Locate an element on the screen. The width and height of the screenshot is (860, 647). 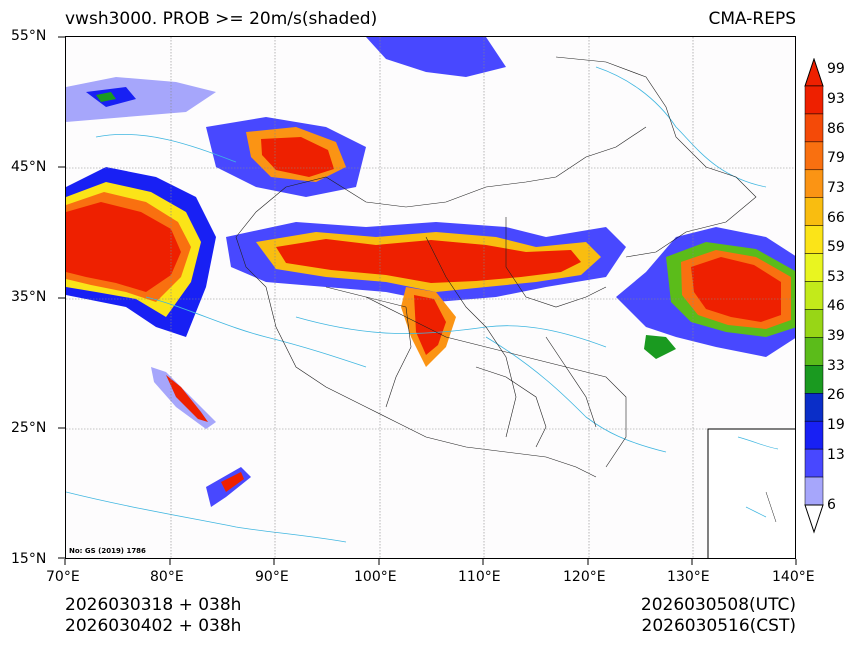
init-time-cst: 2026030402 + 038h is located at coordinates (153, 626).